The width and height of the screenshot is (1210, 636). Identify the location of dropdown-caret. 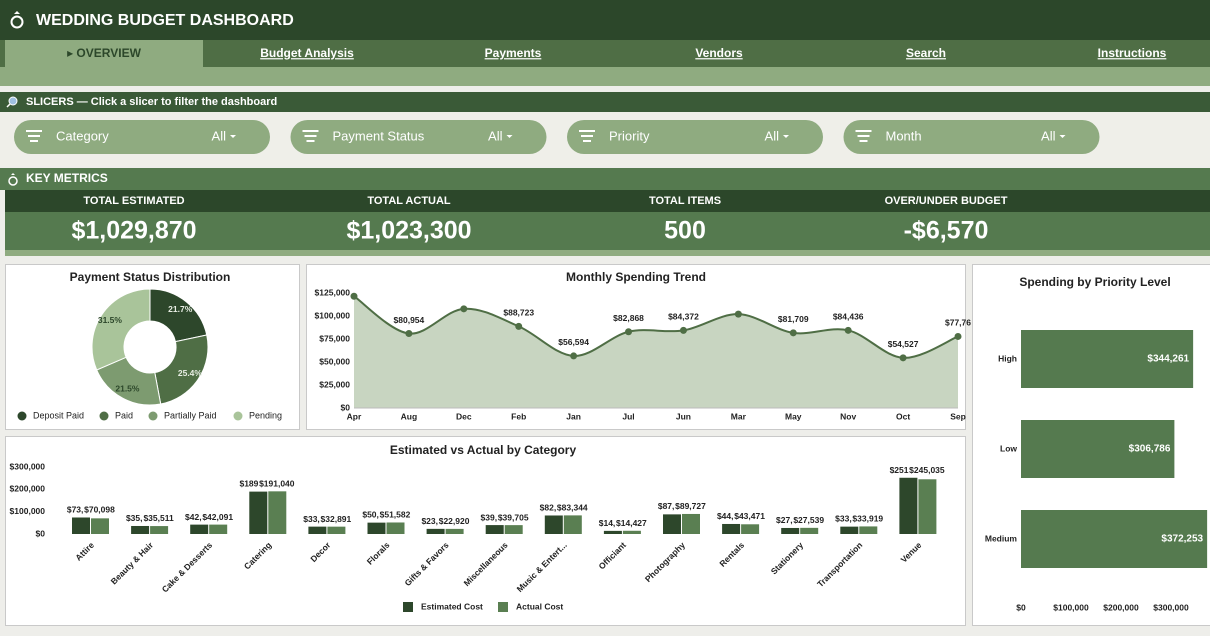
(1062, 136).